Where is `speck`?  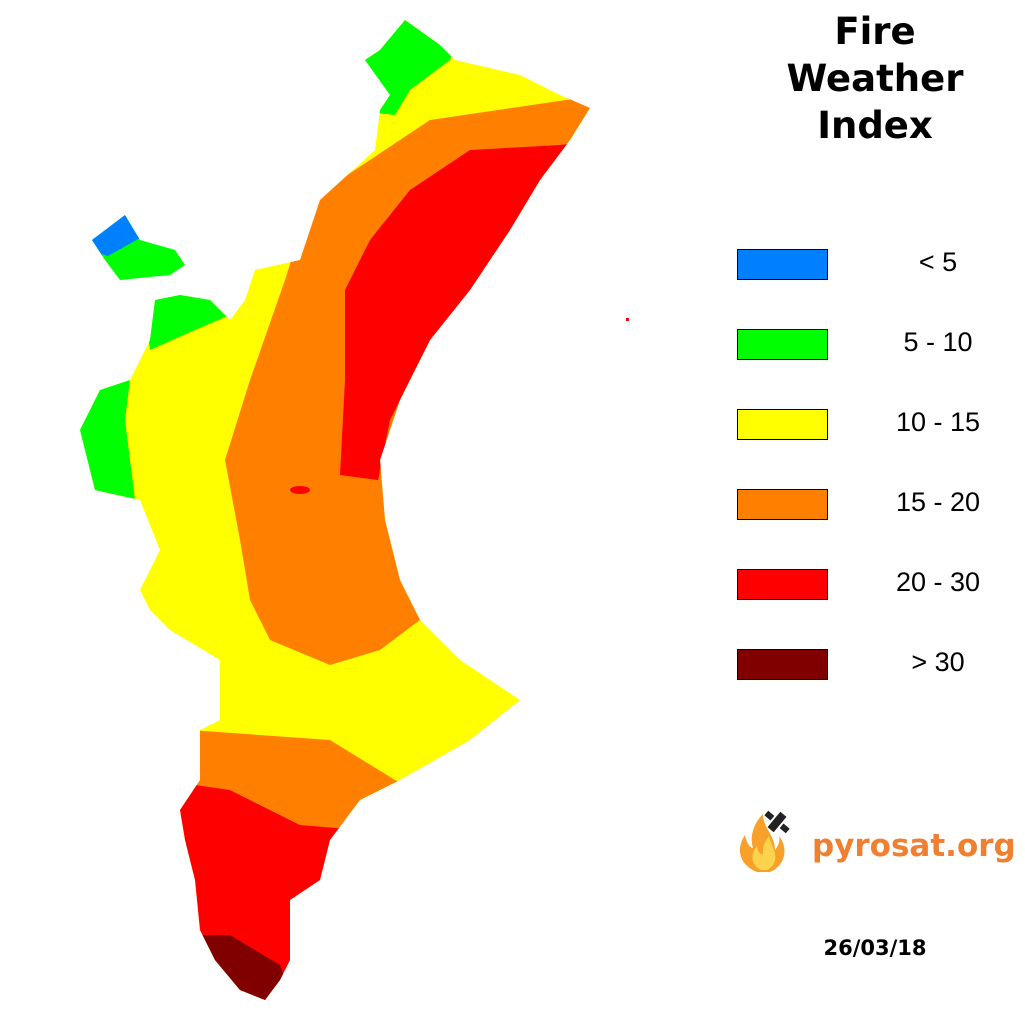
speck is located at coordinates (627, 319).